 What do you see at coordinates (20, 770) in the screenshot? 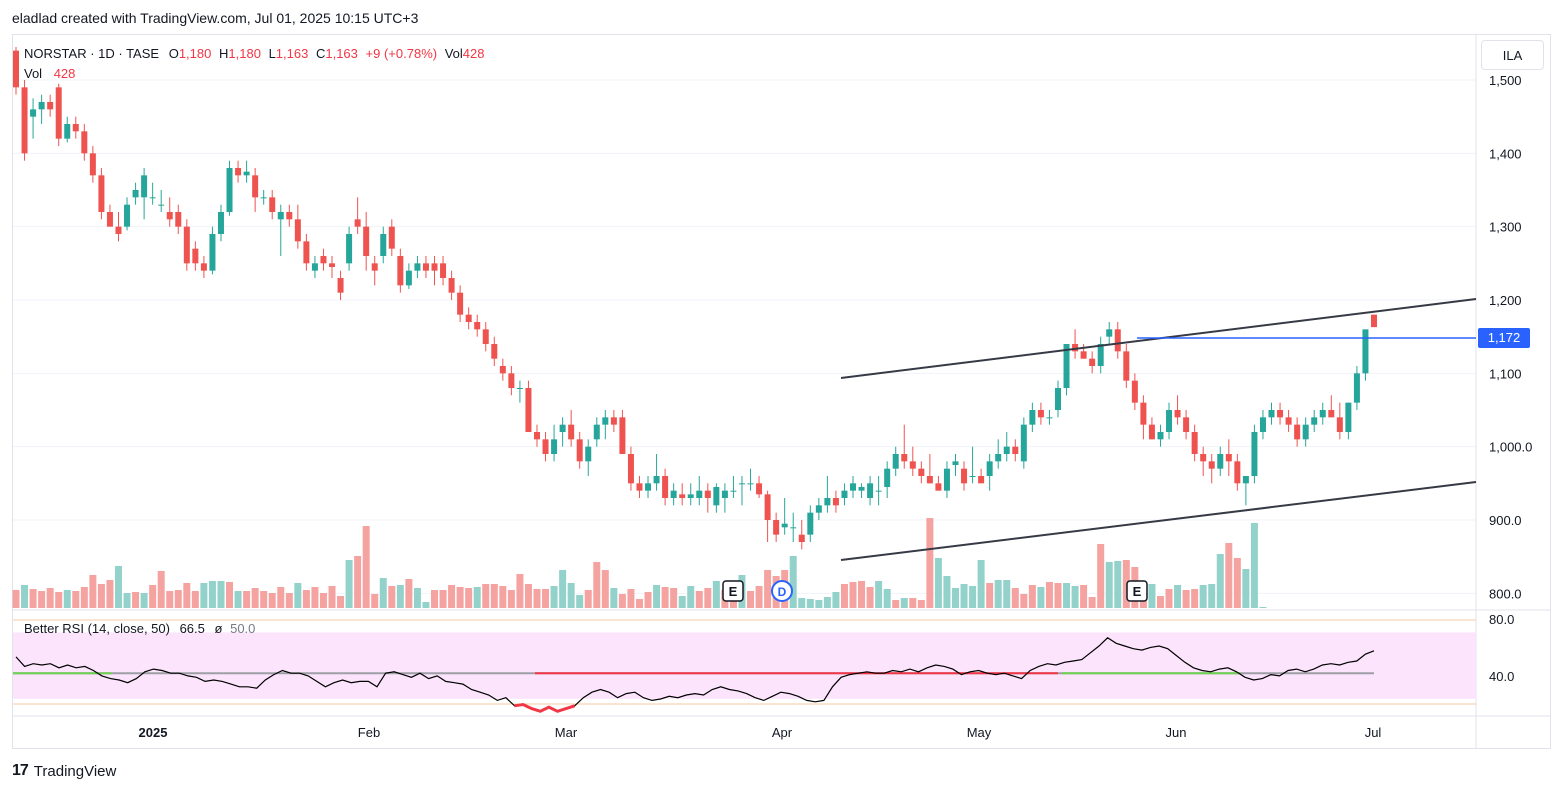
I see `tradingview-logo-icon: 17` at bounding box center [20, 770].